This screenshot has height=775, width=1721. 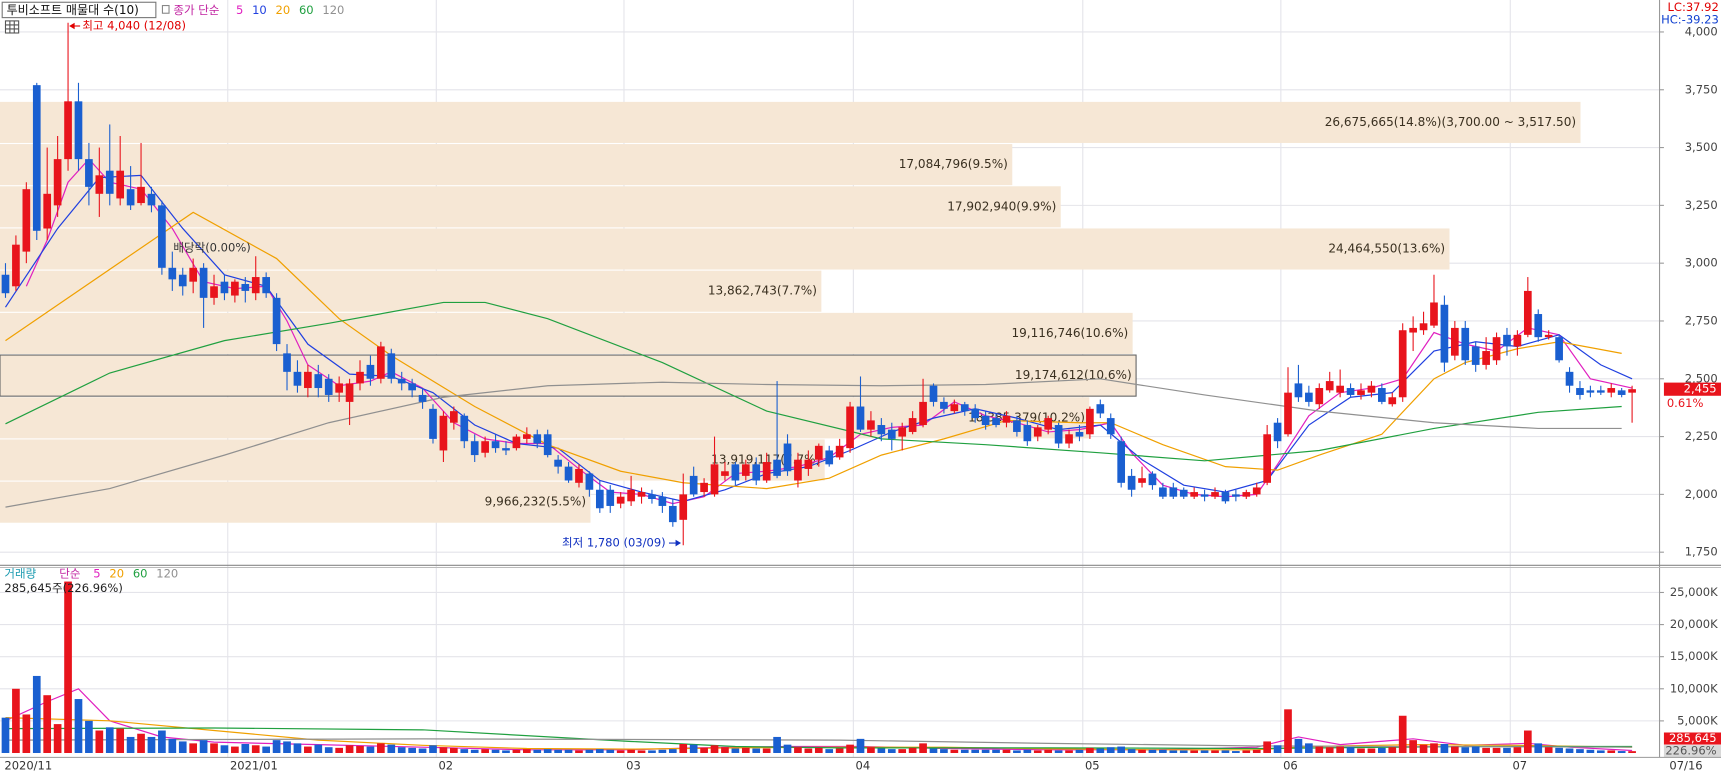 I want to click on legend-entry: 20, so click(x=116, y=574).